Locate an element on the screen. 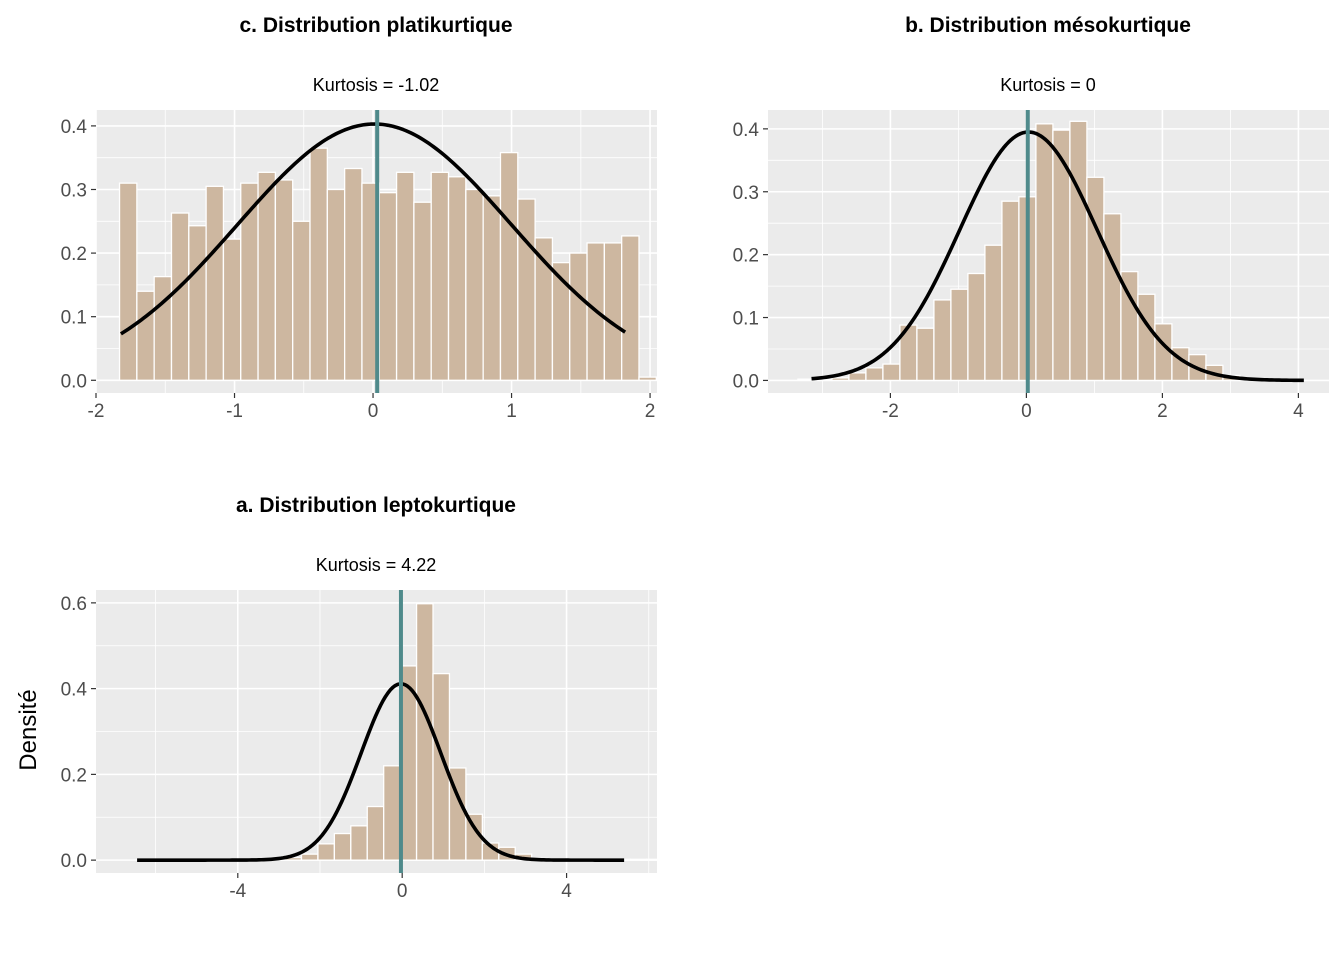 The width and height of the screenshot is (1344, 960). x-tick-label: 1 is located at coordinates (511, 411).